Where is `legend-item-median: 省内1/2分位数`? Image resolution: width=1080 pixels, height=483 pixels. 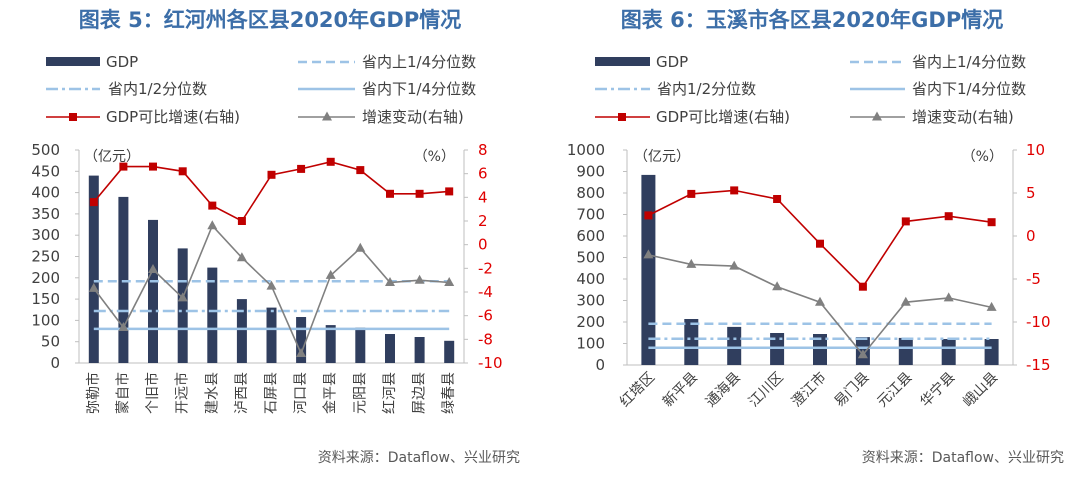
legend-item-median: 省内1/2分位数 is located at coordinates (675, 89).